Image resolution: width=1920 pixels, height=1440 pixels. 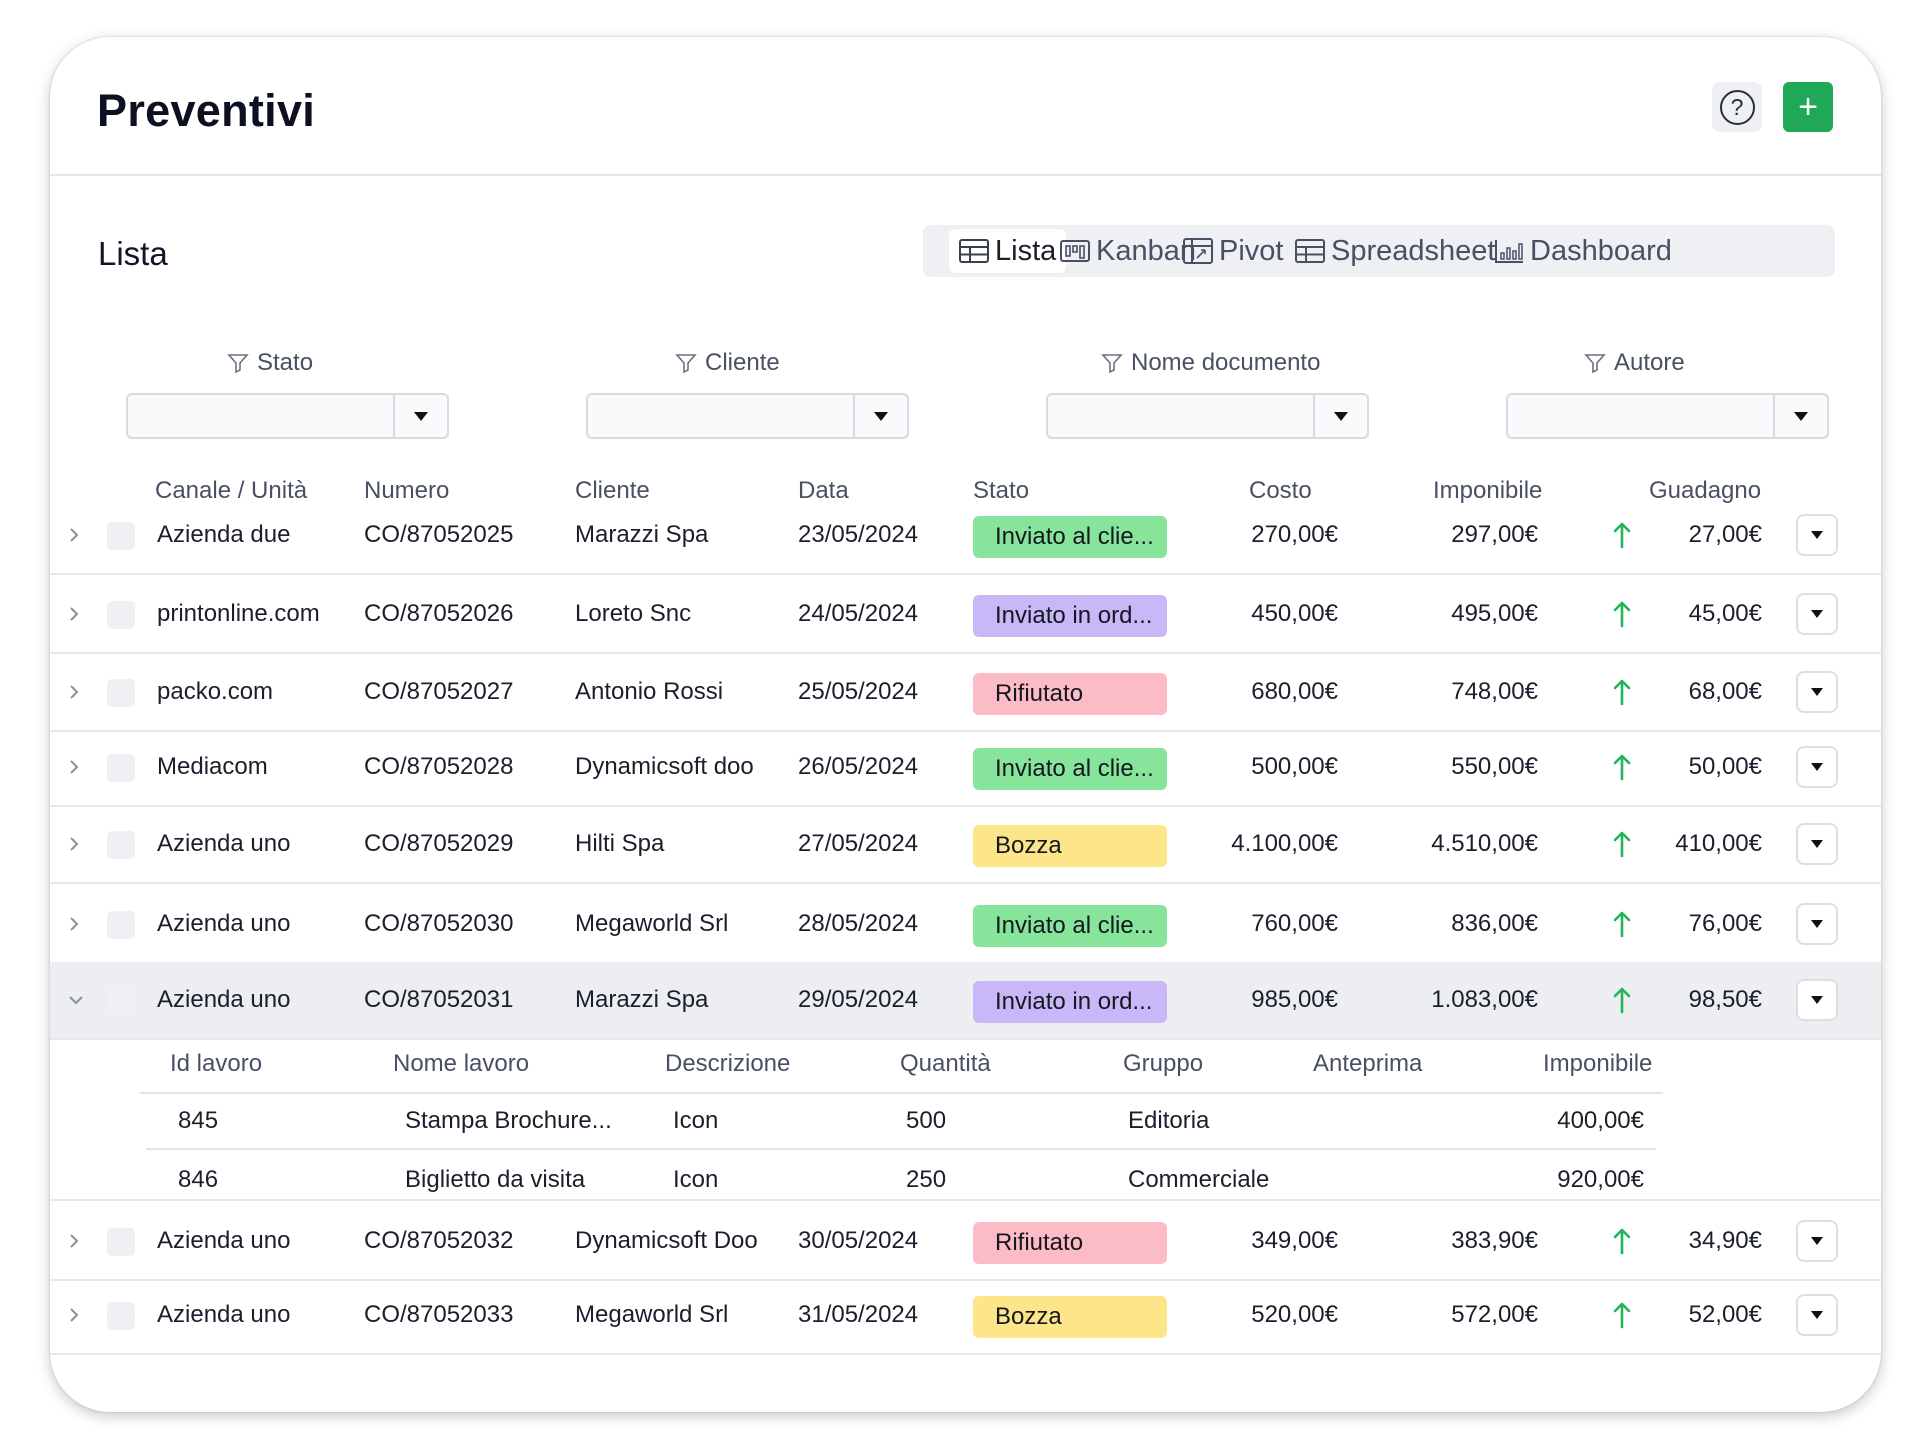 What do you see at coordinates (696, 1179) in the screenshot?
I see `detail-descrizione: Icon` at bounding box center [696, 1179].